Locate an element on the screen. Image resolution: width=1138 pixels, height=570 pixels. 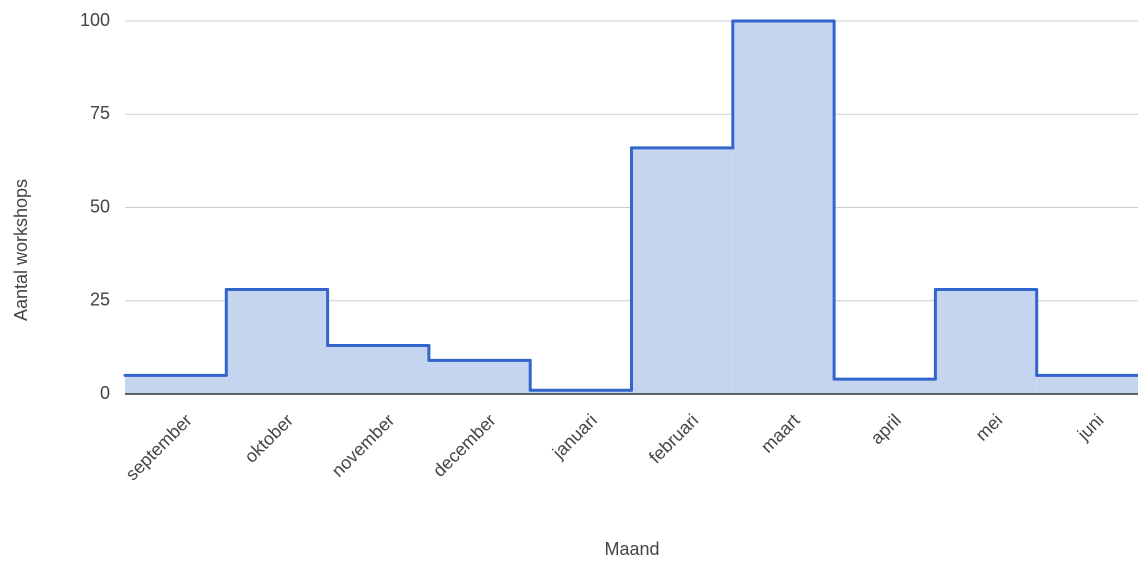
x-tick-label: juni is located at coordinates (1090, 427).